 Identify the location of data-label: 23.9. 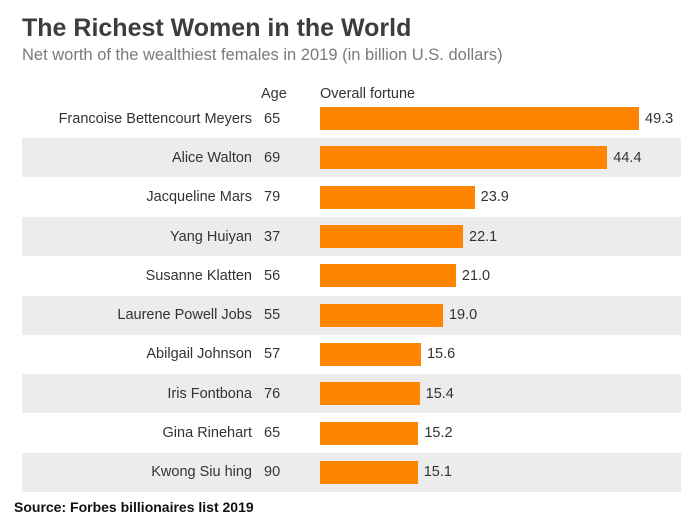
(494, 197).